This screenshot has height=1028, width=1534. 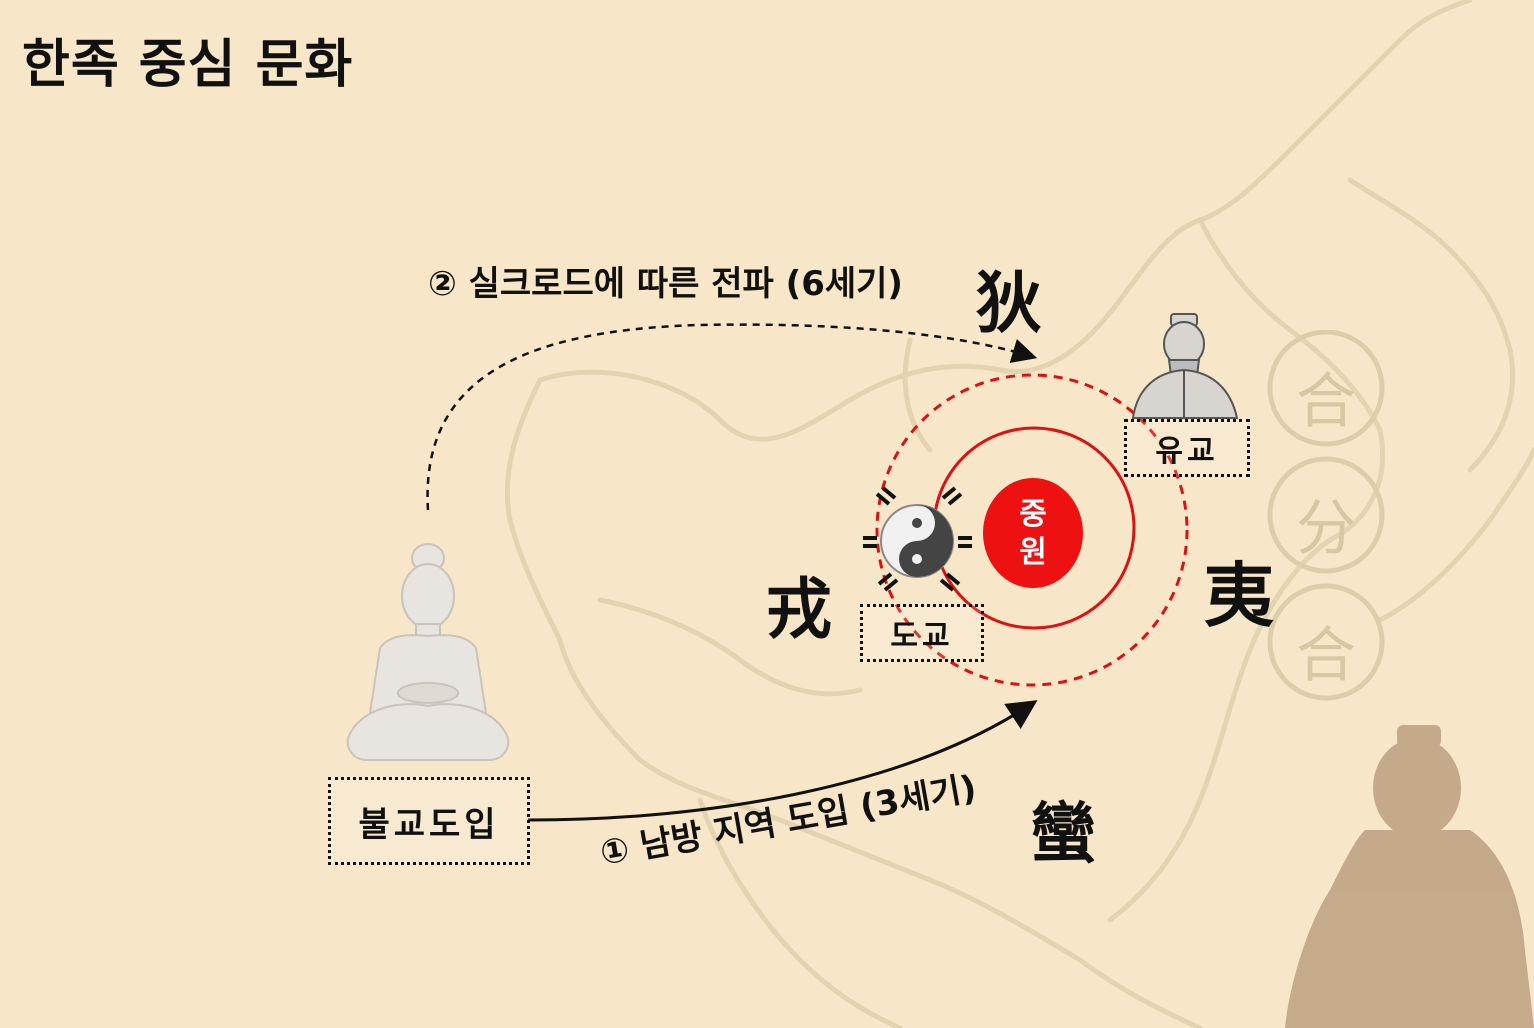 What do you see at coordinates (922, 633) in the screenshot?
I see `taoism-label: 도교` at bounding box center [922, 633].